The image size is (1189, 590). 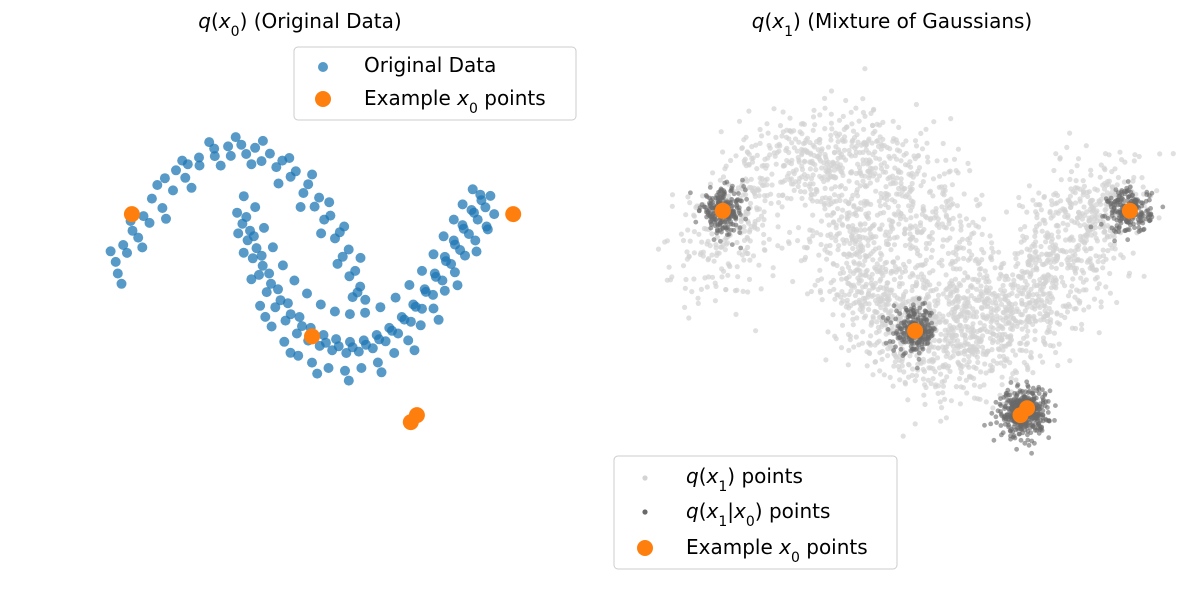 What do you see at coordinates (777, 550) in the screenshot?
I see `legend-label-example: Example x0 points` at bounding box center [777, 550].